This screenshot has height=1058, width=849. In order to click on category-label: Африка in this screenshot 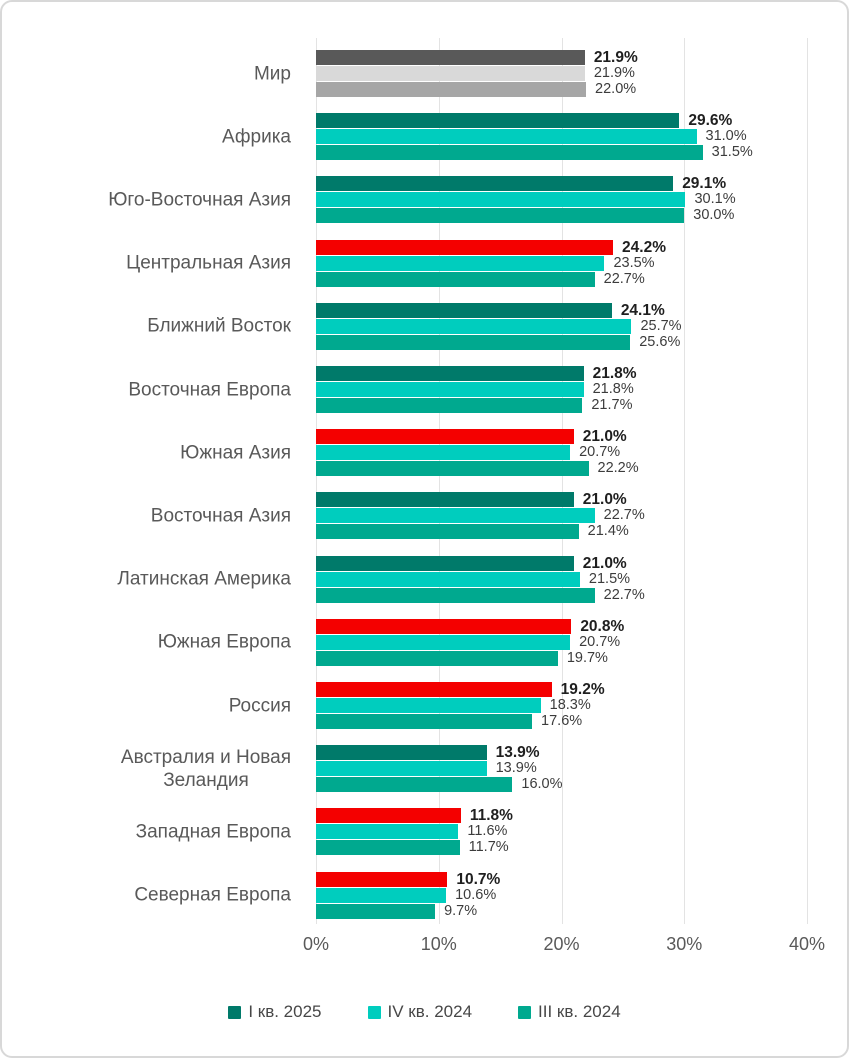, I will do `click(256, 137)`.